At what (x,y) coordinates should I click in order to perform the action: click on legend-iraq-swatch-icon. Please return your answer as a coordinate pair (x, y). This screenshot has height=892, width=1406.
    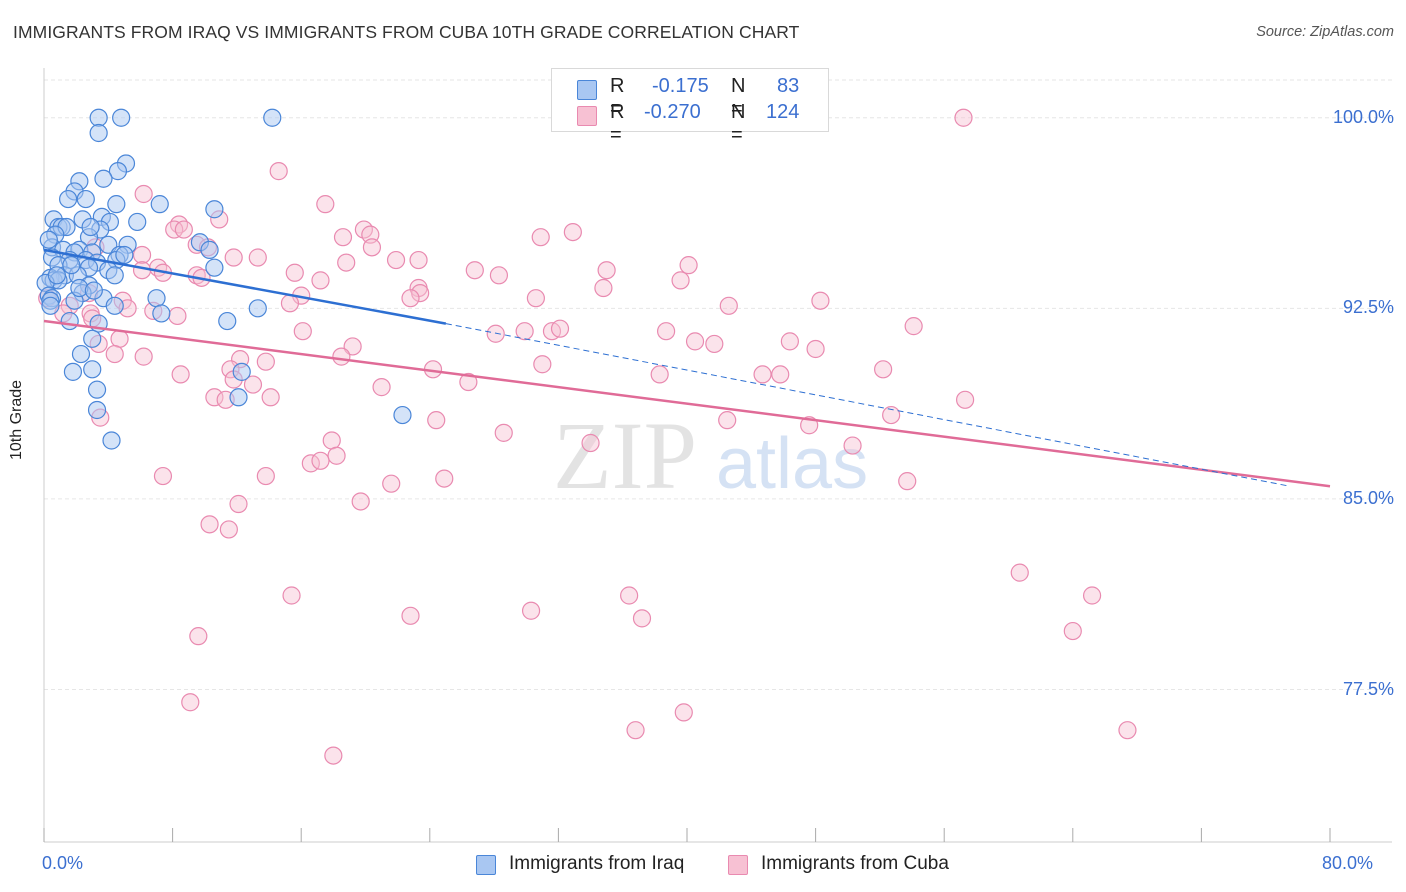
    Looking at the image, I should click on (486, 865).